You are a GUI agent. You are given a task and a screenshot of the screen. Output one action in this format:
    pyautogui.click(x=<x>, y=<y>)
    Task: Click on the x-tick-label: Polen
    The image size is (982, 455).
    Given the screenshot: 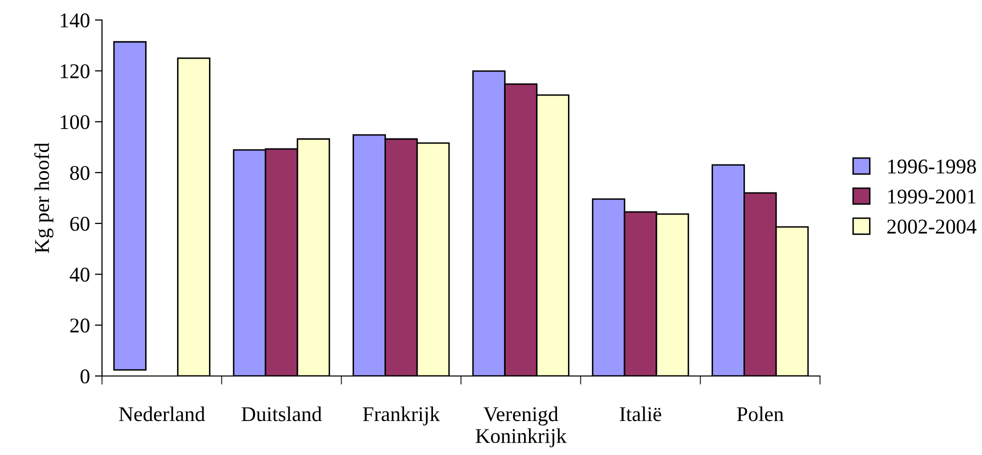 What is the action you would take?
    pyautogui.click(x=760, y=414)
    